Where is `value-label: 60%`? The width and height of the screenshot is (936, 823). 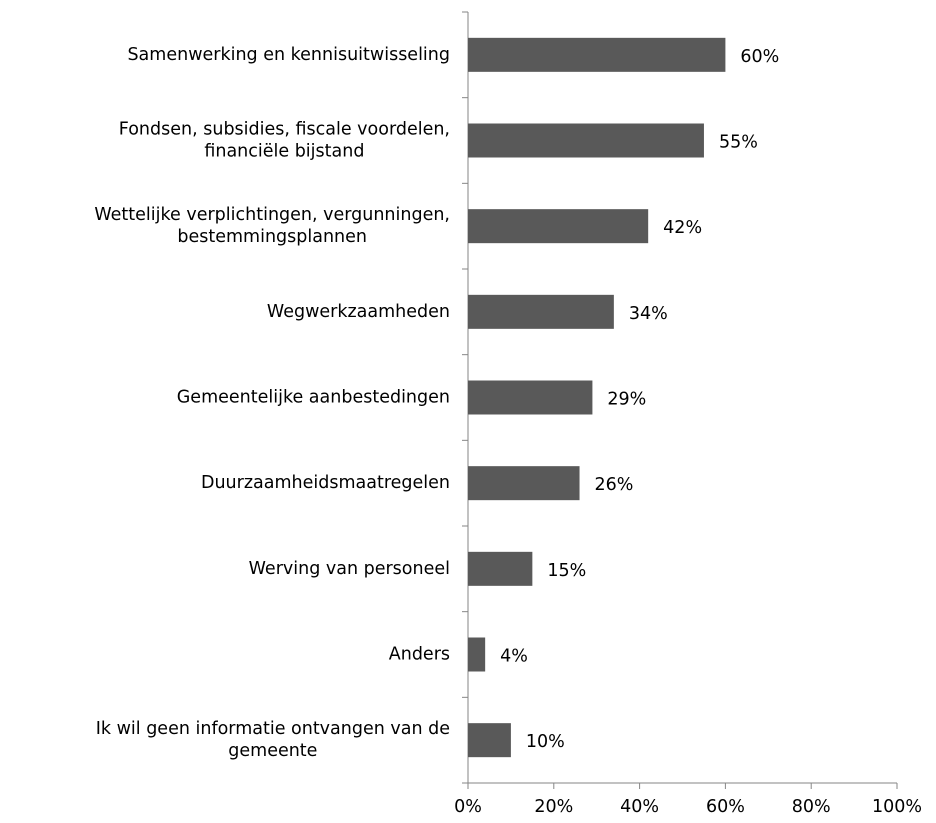
value-label: 60% is located at coordinates (759, 57).